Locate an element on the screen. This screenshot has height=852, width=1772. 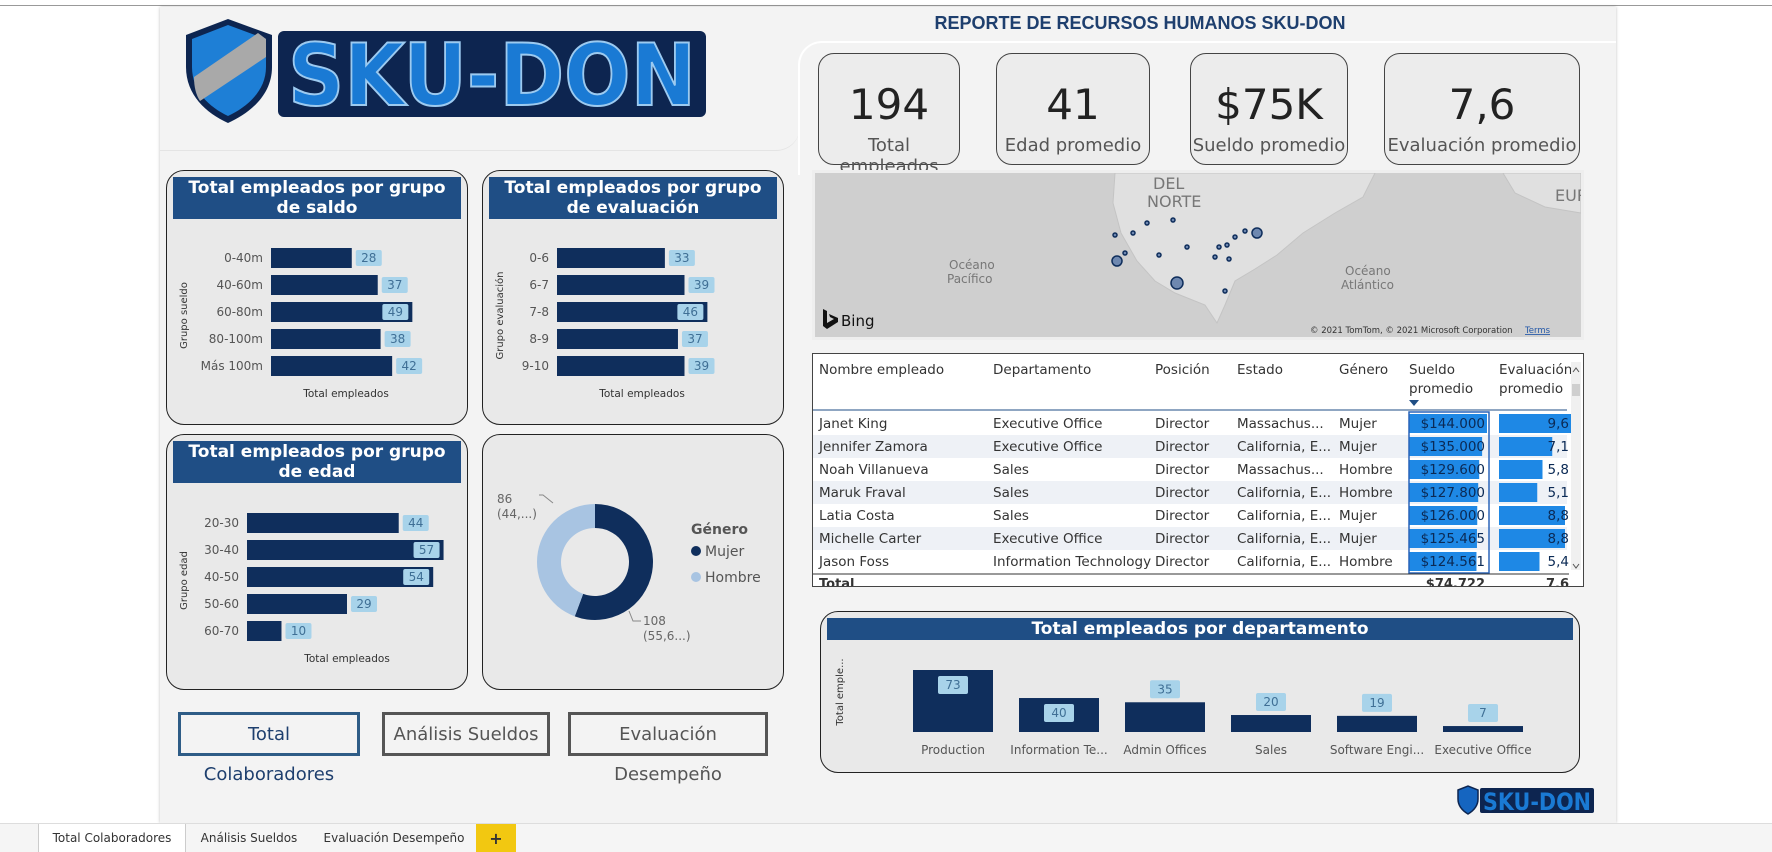
chart-genero-donut: 108 (55,6...) 86 (44,...) Género Mujer Hombre is located at coordinates (629, 567).